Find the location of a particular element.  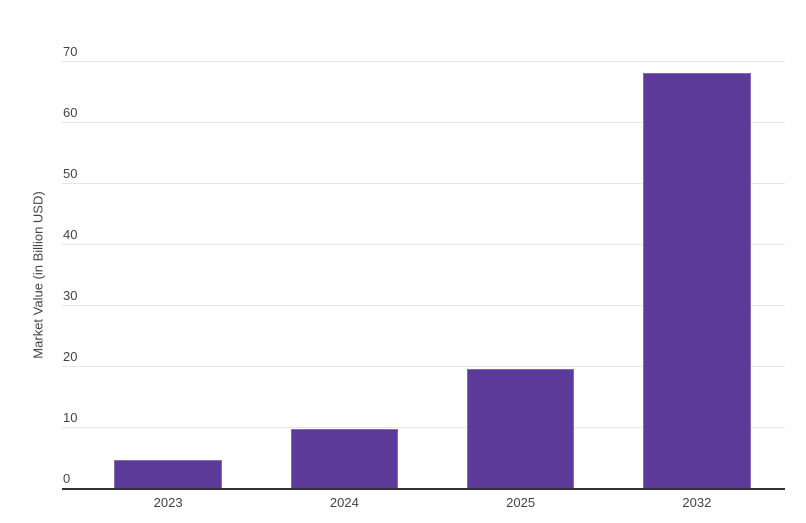

x-tick-label-2032: 2032 is located at coordinates (697, 502).